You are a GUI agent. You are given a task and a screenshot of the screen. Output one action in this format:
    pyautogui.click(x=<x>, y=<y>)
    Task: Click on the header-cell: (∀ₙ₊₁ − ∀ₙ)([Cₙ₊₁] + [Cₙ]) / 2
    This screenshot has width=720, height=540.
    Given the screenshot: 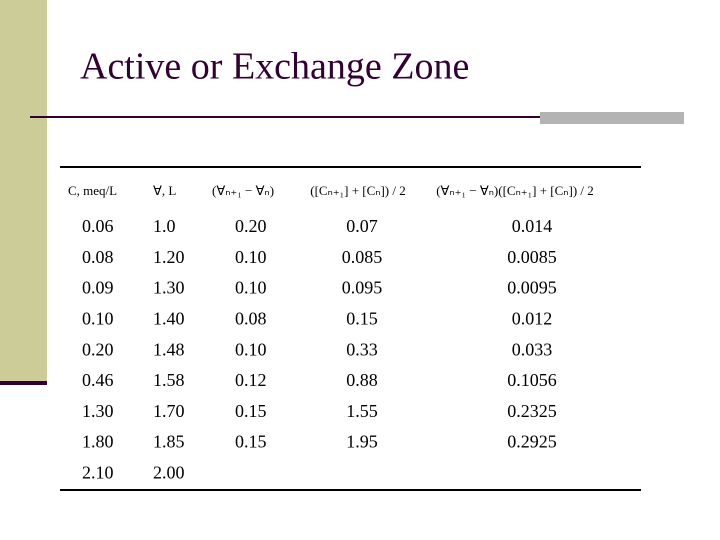 What is the action you would take?
    pyautogui.click(x=515, y=190)
    